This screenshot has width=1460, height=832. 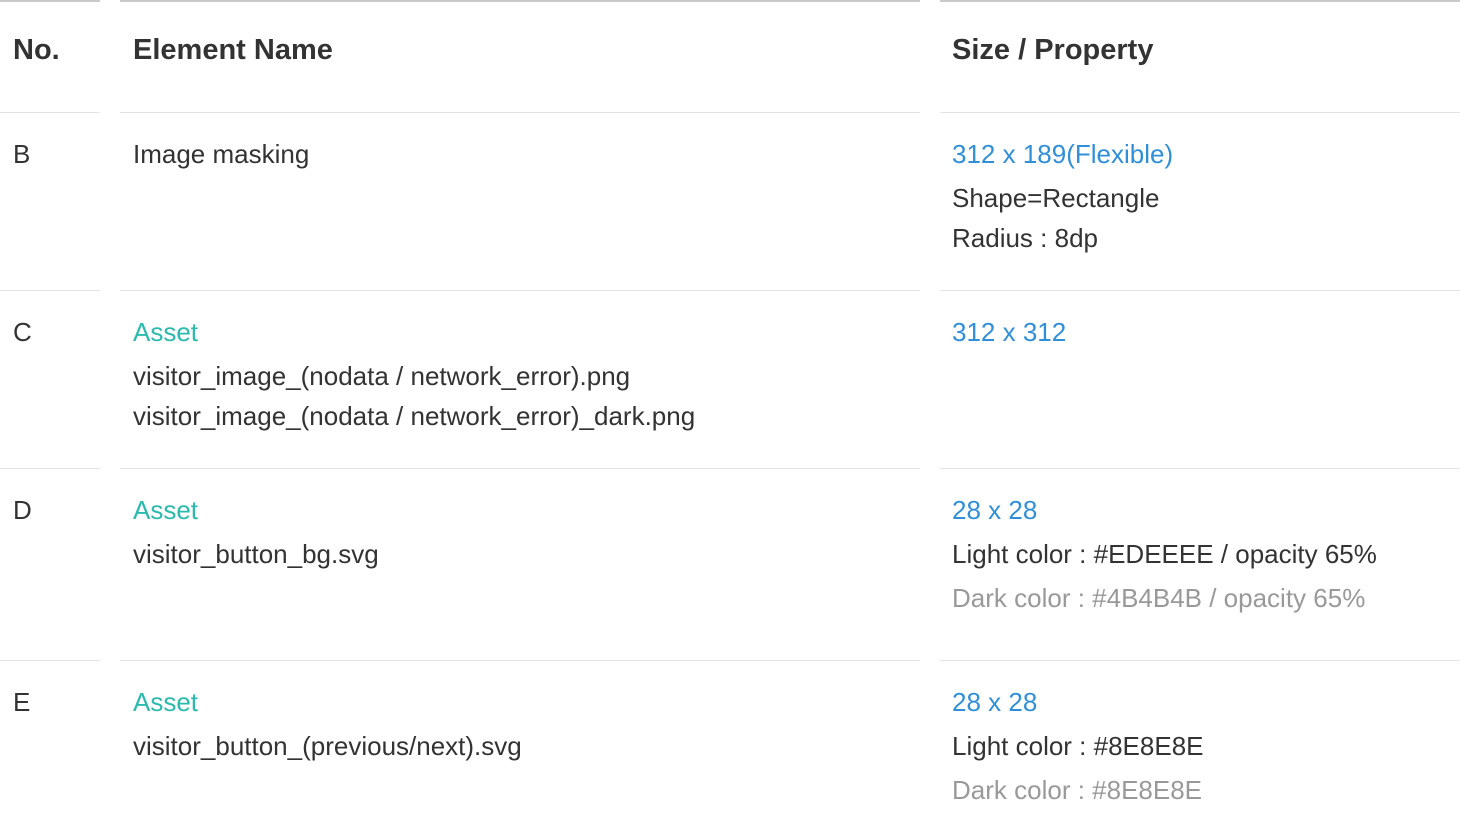 What do you see at coordinates (327, 746) in the screenshot?
I see `asset-filename: visitor_button_(previous/next).svg` at bounding box center [327, 746].